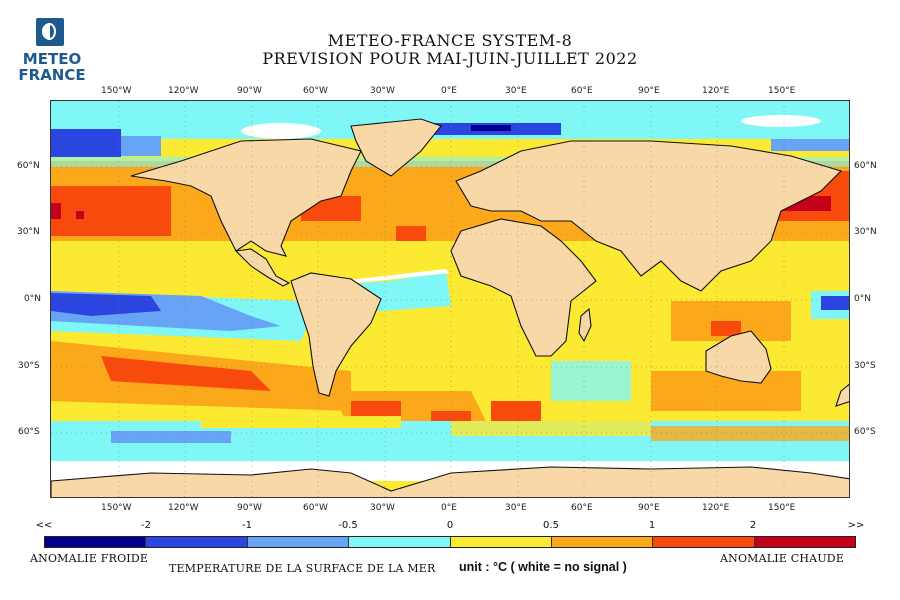  I want to click on colorbar-tick: -1, so click(247, 525).